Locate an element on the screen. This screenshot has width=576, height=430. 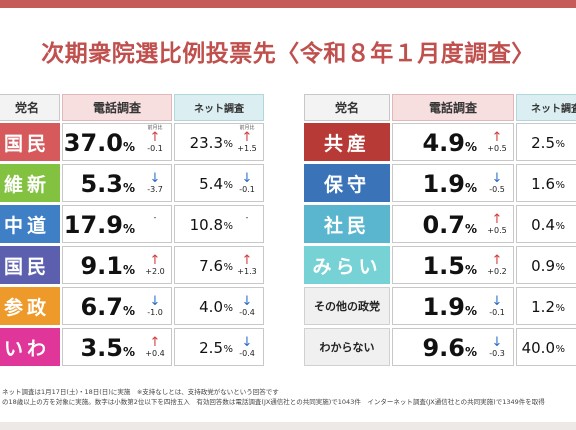
change-indicator: 前月比 ↑ +1.5 is located at coordinates (247, 138).